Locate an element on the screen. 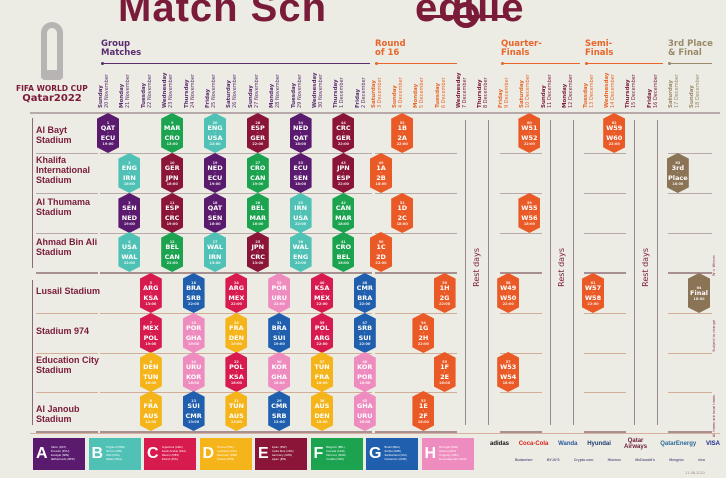 This screenshot has width=726, height=478. date-column-header: Sunday 4 December is located at coordinates (402, 82).